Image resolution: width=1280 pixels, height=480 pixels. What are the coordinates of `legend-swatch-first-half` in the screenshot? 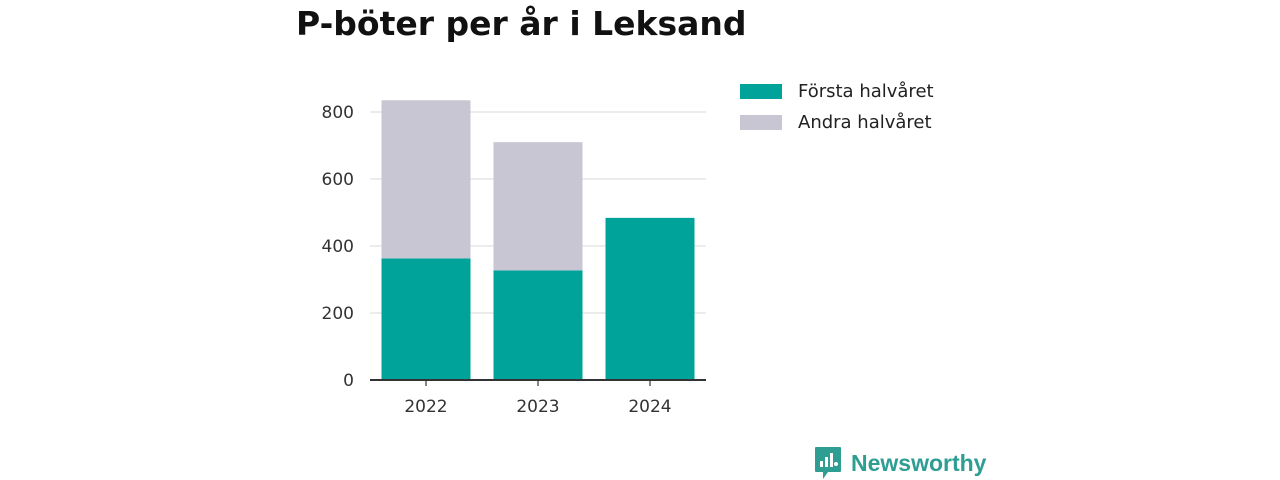 It's located at (761, 91).